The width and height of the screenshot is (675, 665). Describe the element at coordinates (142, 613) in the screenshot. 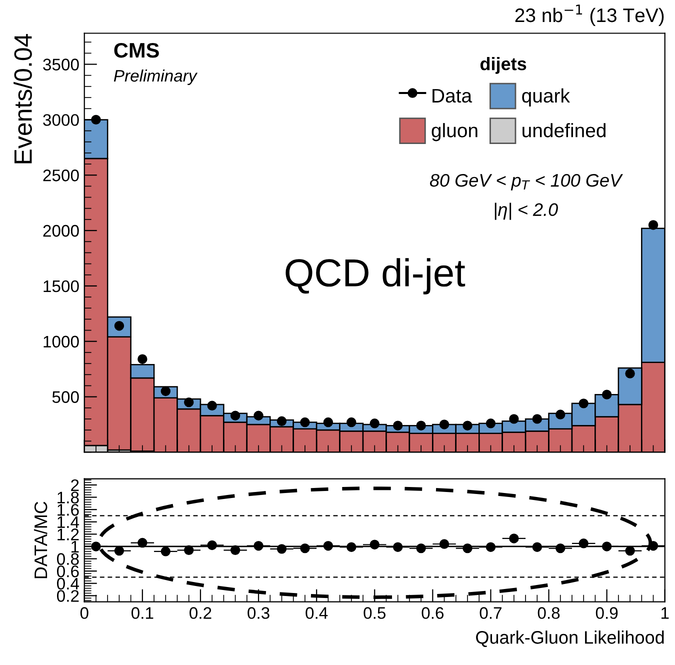

I see `x-tick-label: 0.1` at that location.